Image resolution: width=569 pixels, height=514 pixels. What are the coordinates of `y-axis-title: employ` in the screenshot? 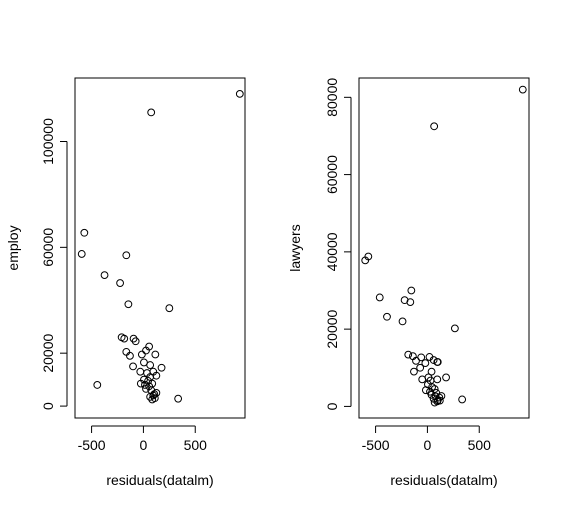 It's located at (13, 247).